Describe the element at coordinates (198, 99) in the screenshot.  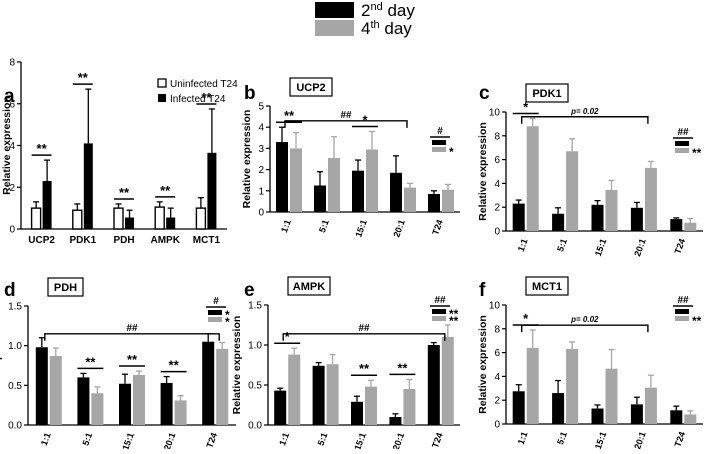
I see `legend-label-infected: Infected T24` at that location.